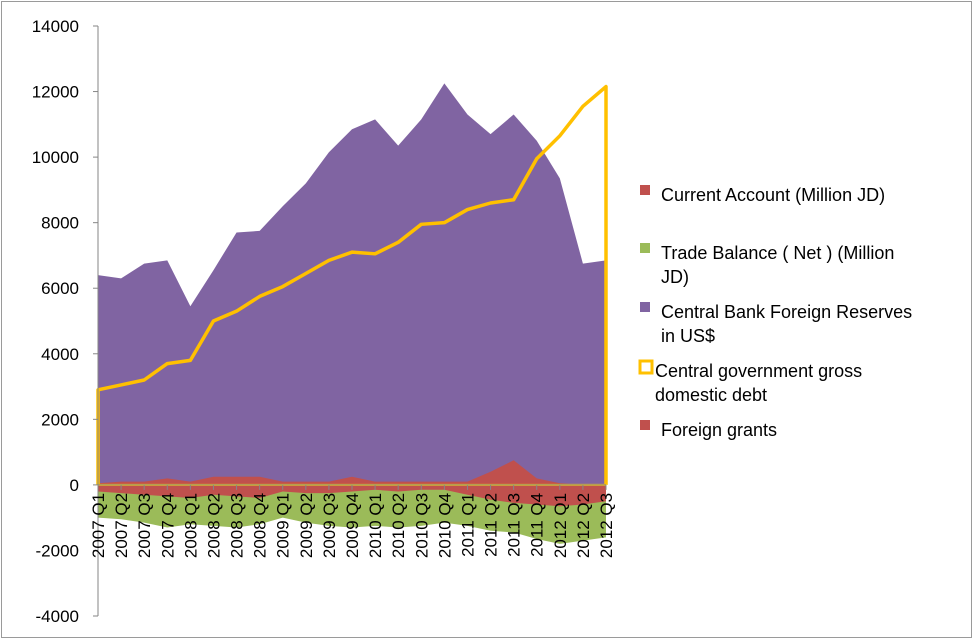 Image resolution: width=975 pixels, height=641 pixels. Describe the element at coordinates (60, 288) in the screenshot. I see `y-tick-label: 6000` at that location.